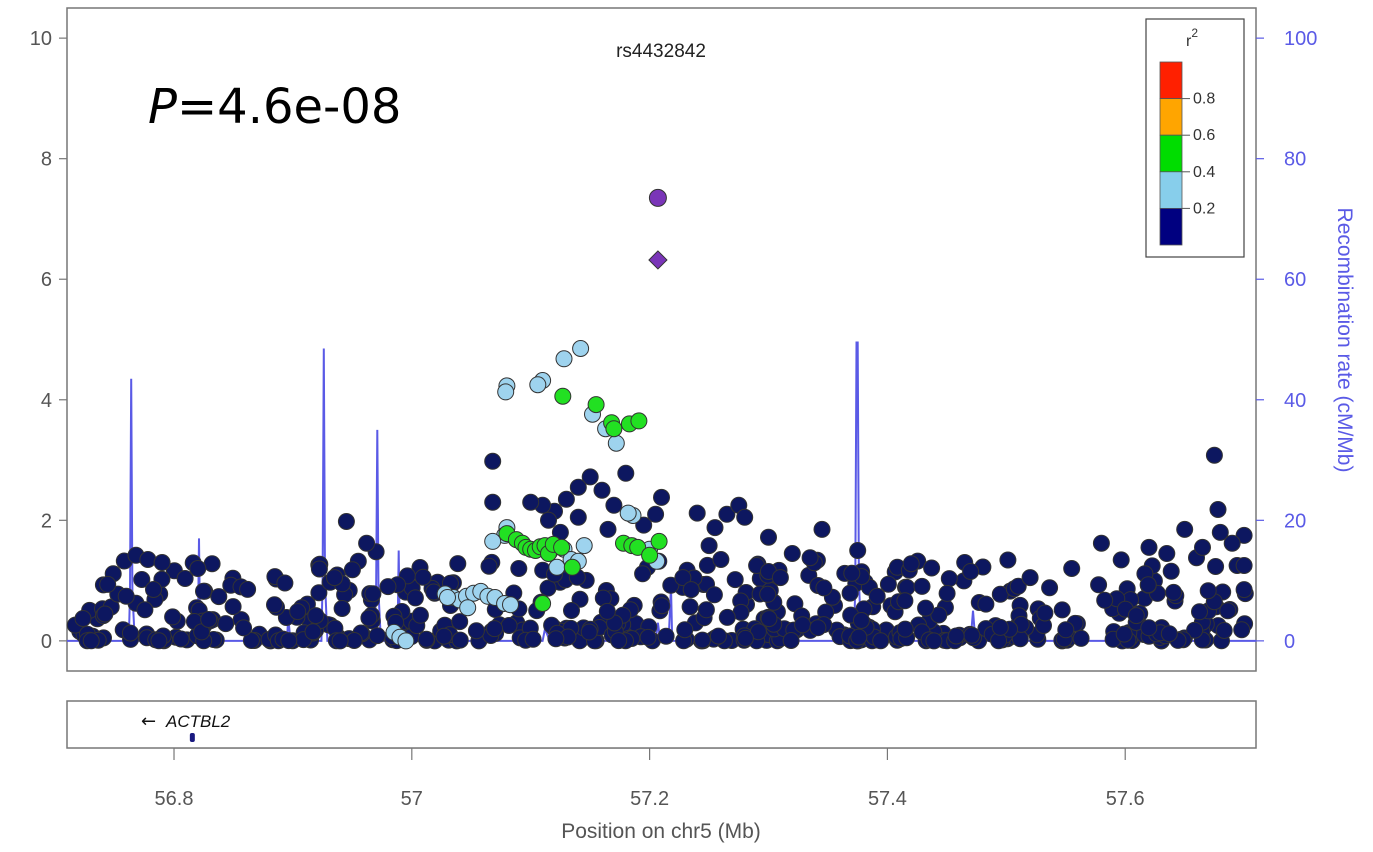  I want to click on legend-title-base: r, so click(1189, 41).